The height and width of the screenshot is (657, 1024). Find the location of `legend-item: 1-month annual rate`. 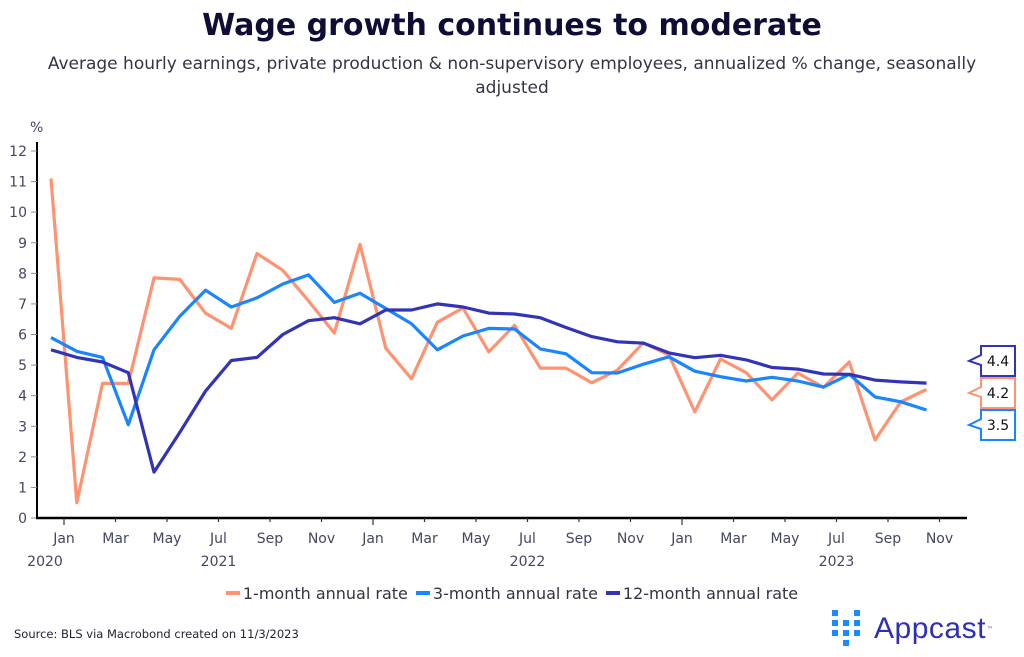

legend-item: 1-month annual rate is located at coordinates (316, 593).